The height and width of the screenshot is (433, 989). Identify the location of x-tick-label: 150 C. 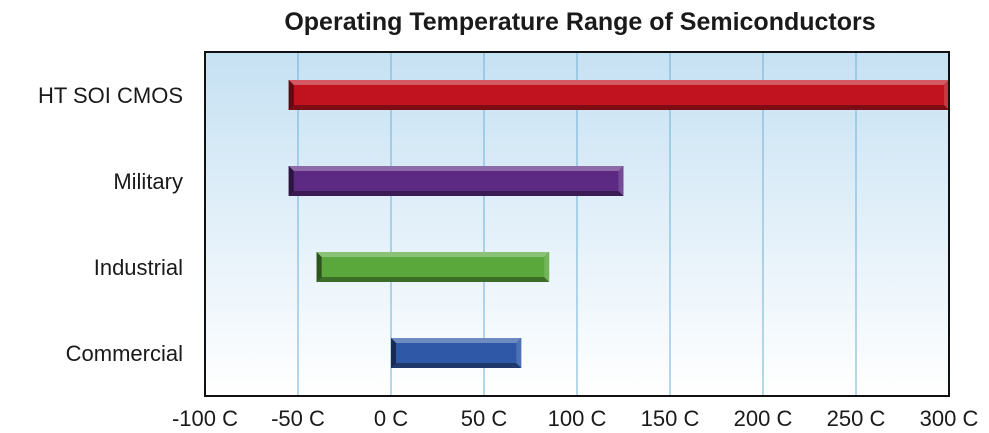
(670, 418).